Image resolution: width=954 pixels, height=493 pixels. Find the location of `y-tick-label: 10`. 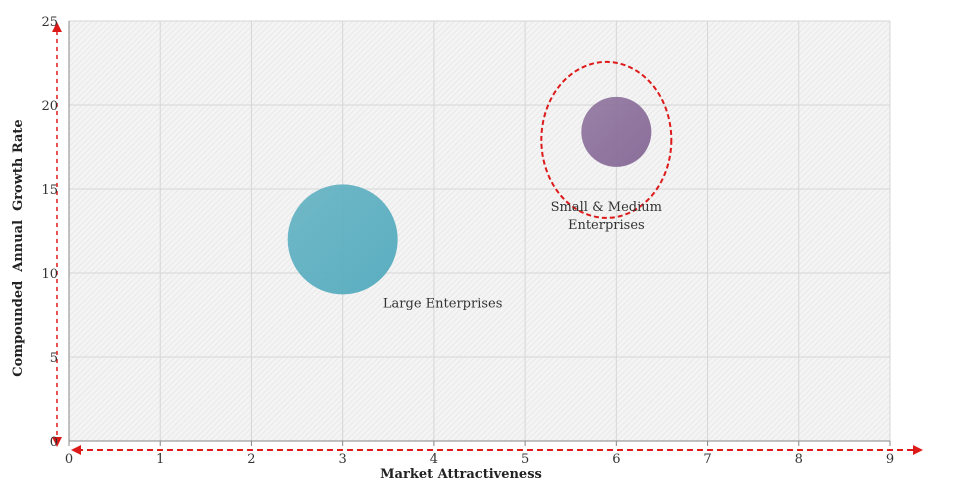

y-tick-label: 10 is located at coordinates (49, 274).